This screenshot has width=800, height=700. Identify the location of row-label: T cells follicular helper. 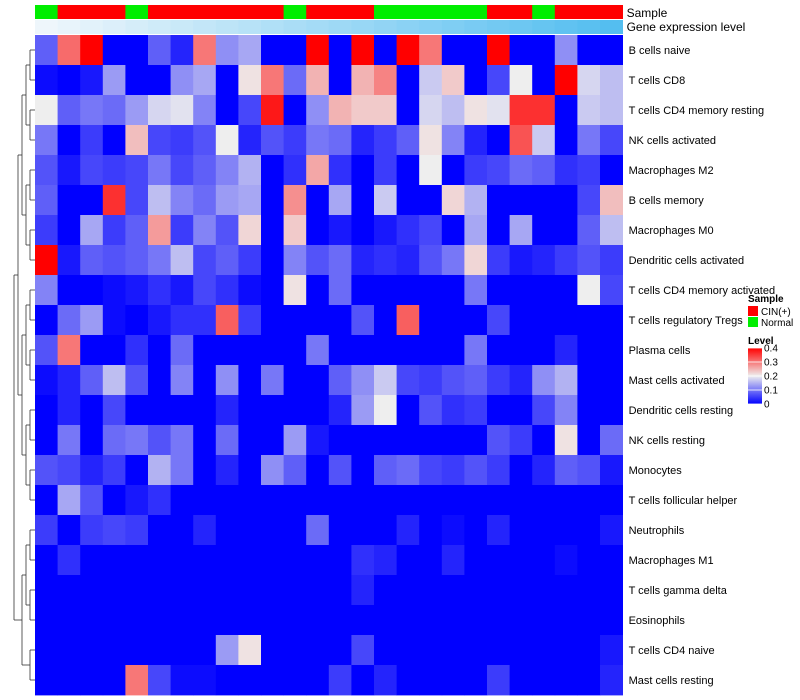
(683, 501).